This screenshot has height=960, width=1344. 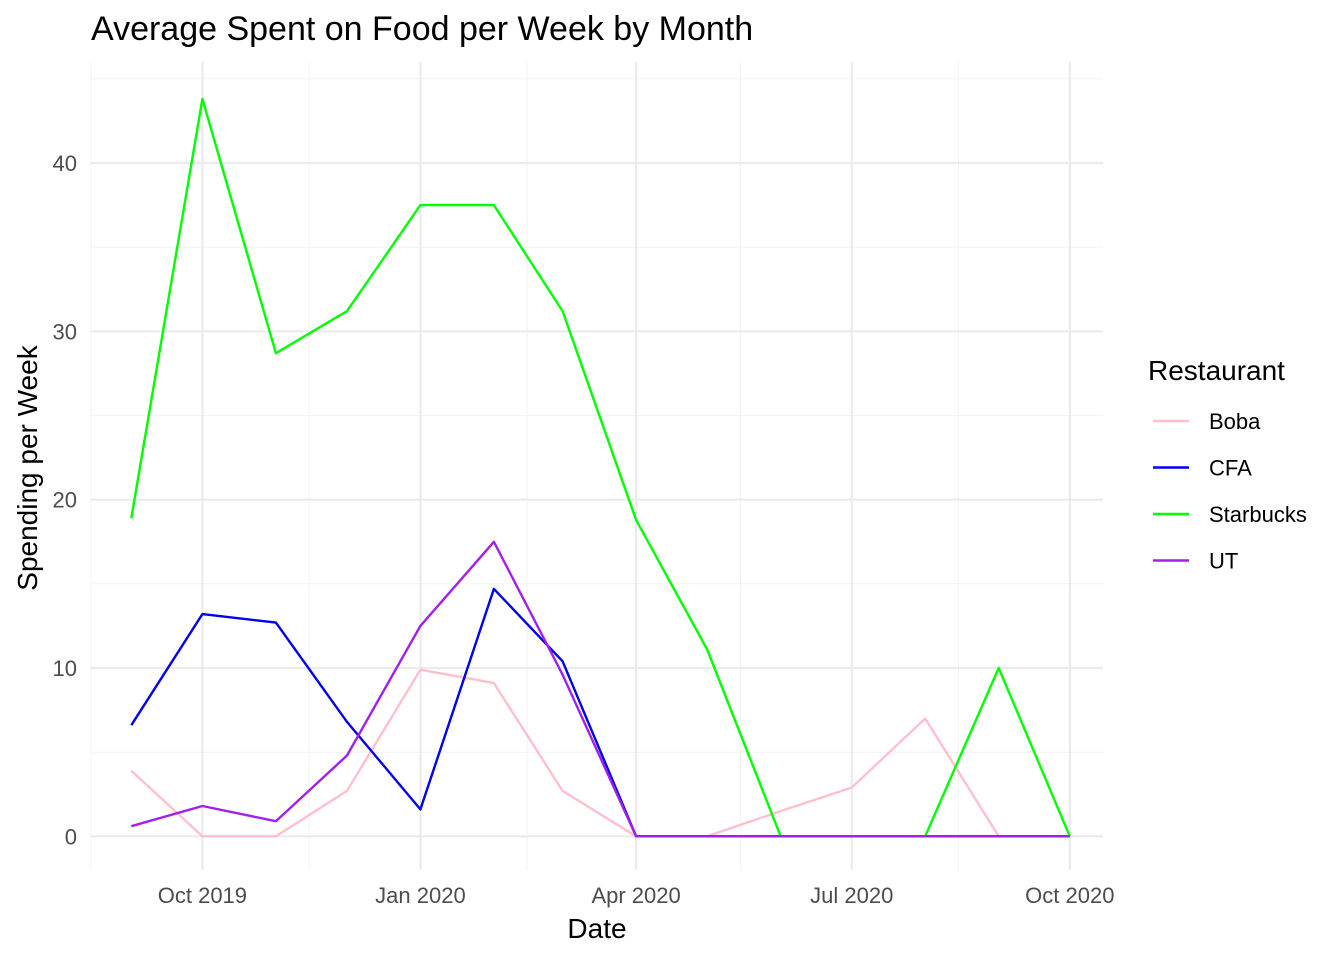 I want to click on legend: Restaurant Boba CFA Starbucks UT, so click(x=1227, y=464).